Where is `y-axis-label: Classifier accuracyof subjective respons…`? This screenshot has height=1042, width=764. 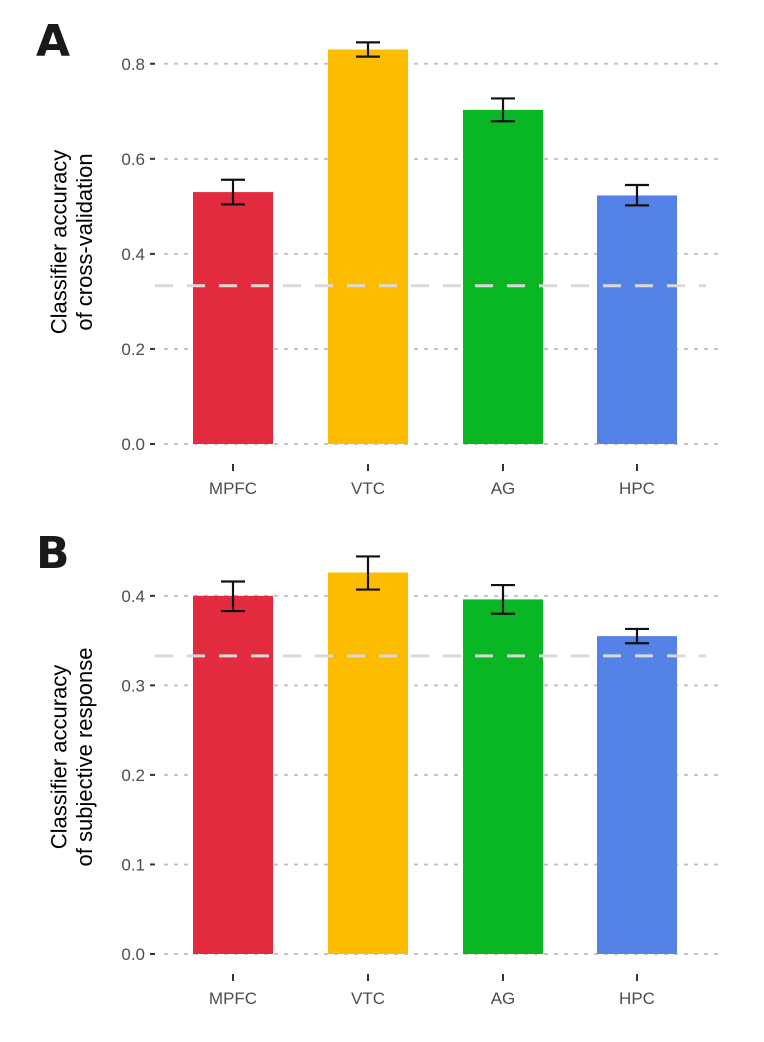 y-axis-label: Classifier accuracyof subjective respons… is located at coordinates (72, 757).